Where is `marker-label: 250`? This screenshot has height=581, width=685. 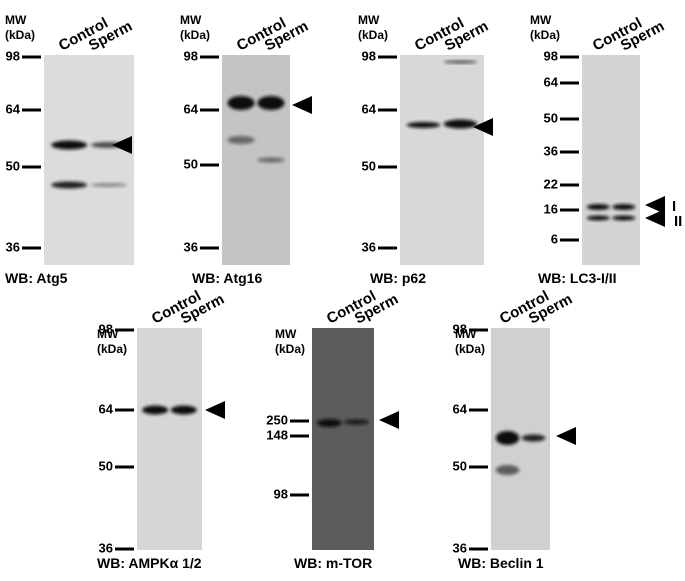 marker-label: 250 is located at coordinates (277, 419).